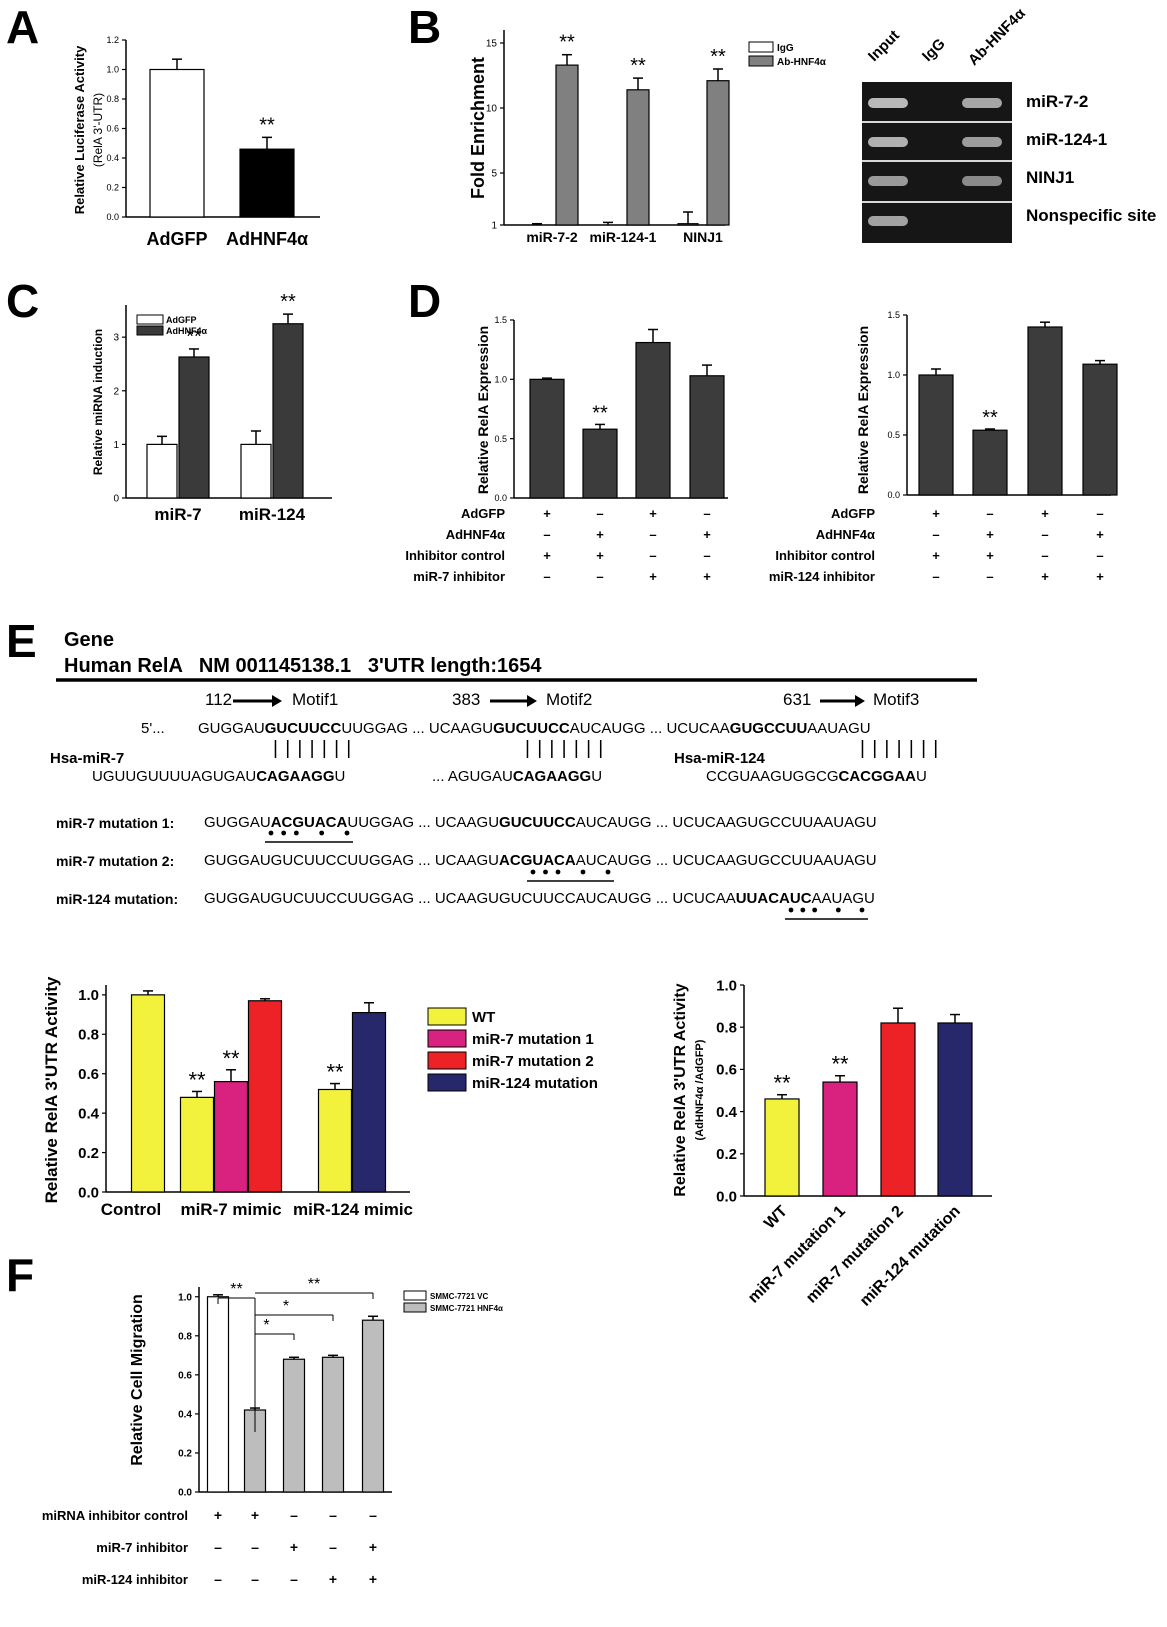 This screenshot has width=1167, height=1627. I want to click on mir7-label: Hsa-miR-7, so click(87, 758).